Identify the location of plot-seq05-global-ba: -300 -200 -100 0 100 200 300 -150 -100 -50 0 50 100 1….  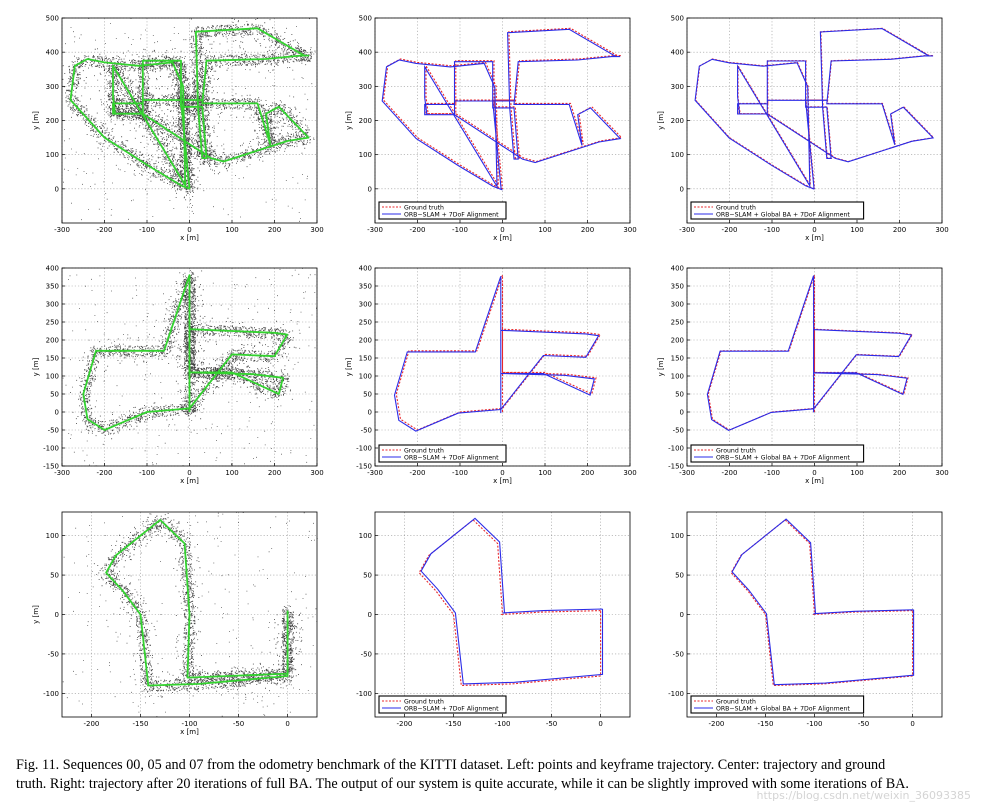
(803, 375).